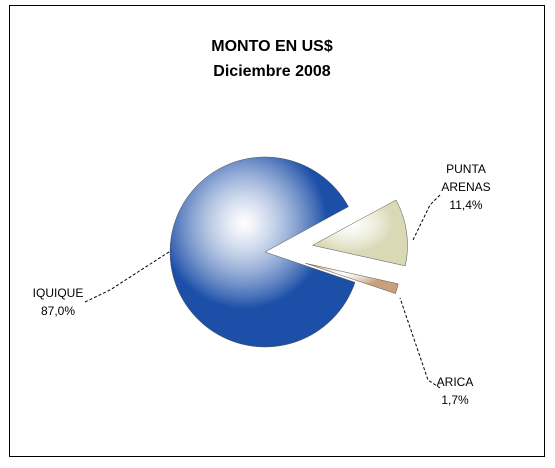 The image size is (555, 468). Describe the element at coordinates (58, 293) in the screenshot. I see `slice-label: IQUIQUE` at that location.